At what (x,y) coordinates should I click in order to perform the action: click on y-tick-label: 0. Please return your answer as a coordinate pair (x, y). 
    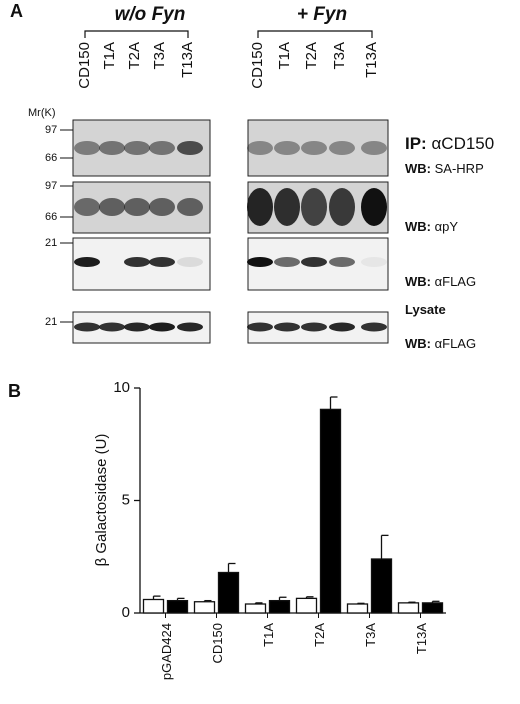
    Looking at the image, I should click on (126, 612).